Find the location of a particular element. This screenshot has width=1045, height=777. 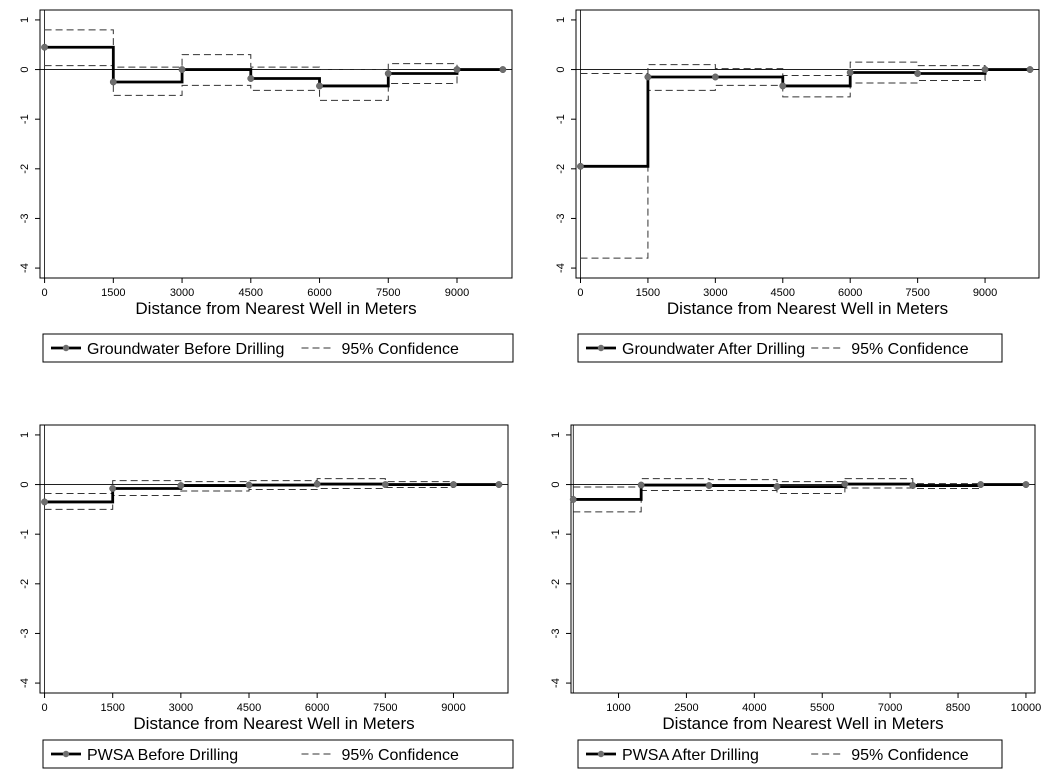

legend: PWSA Before Drilling 95% Confidence is located at coordinates (278, 754).